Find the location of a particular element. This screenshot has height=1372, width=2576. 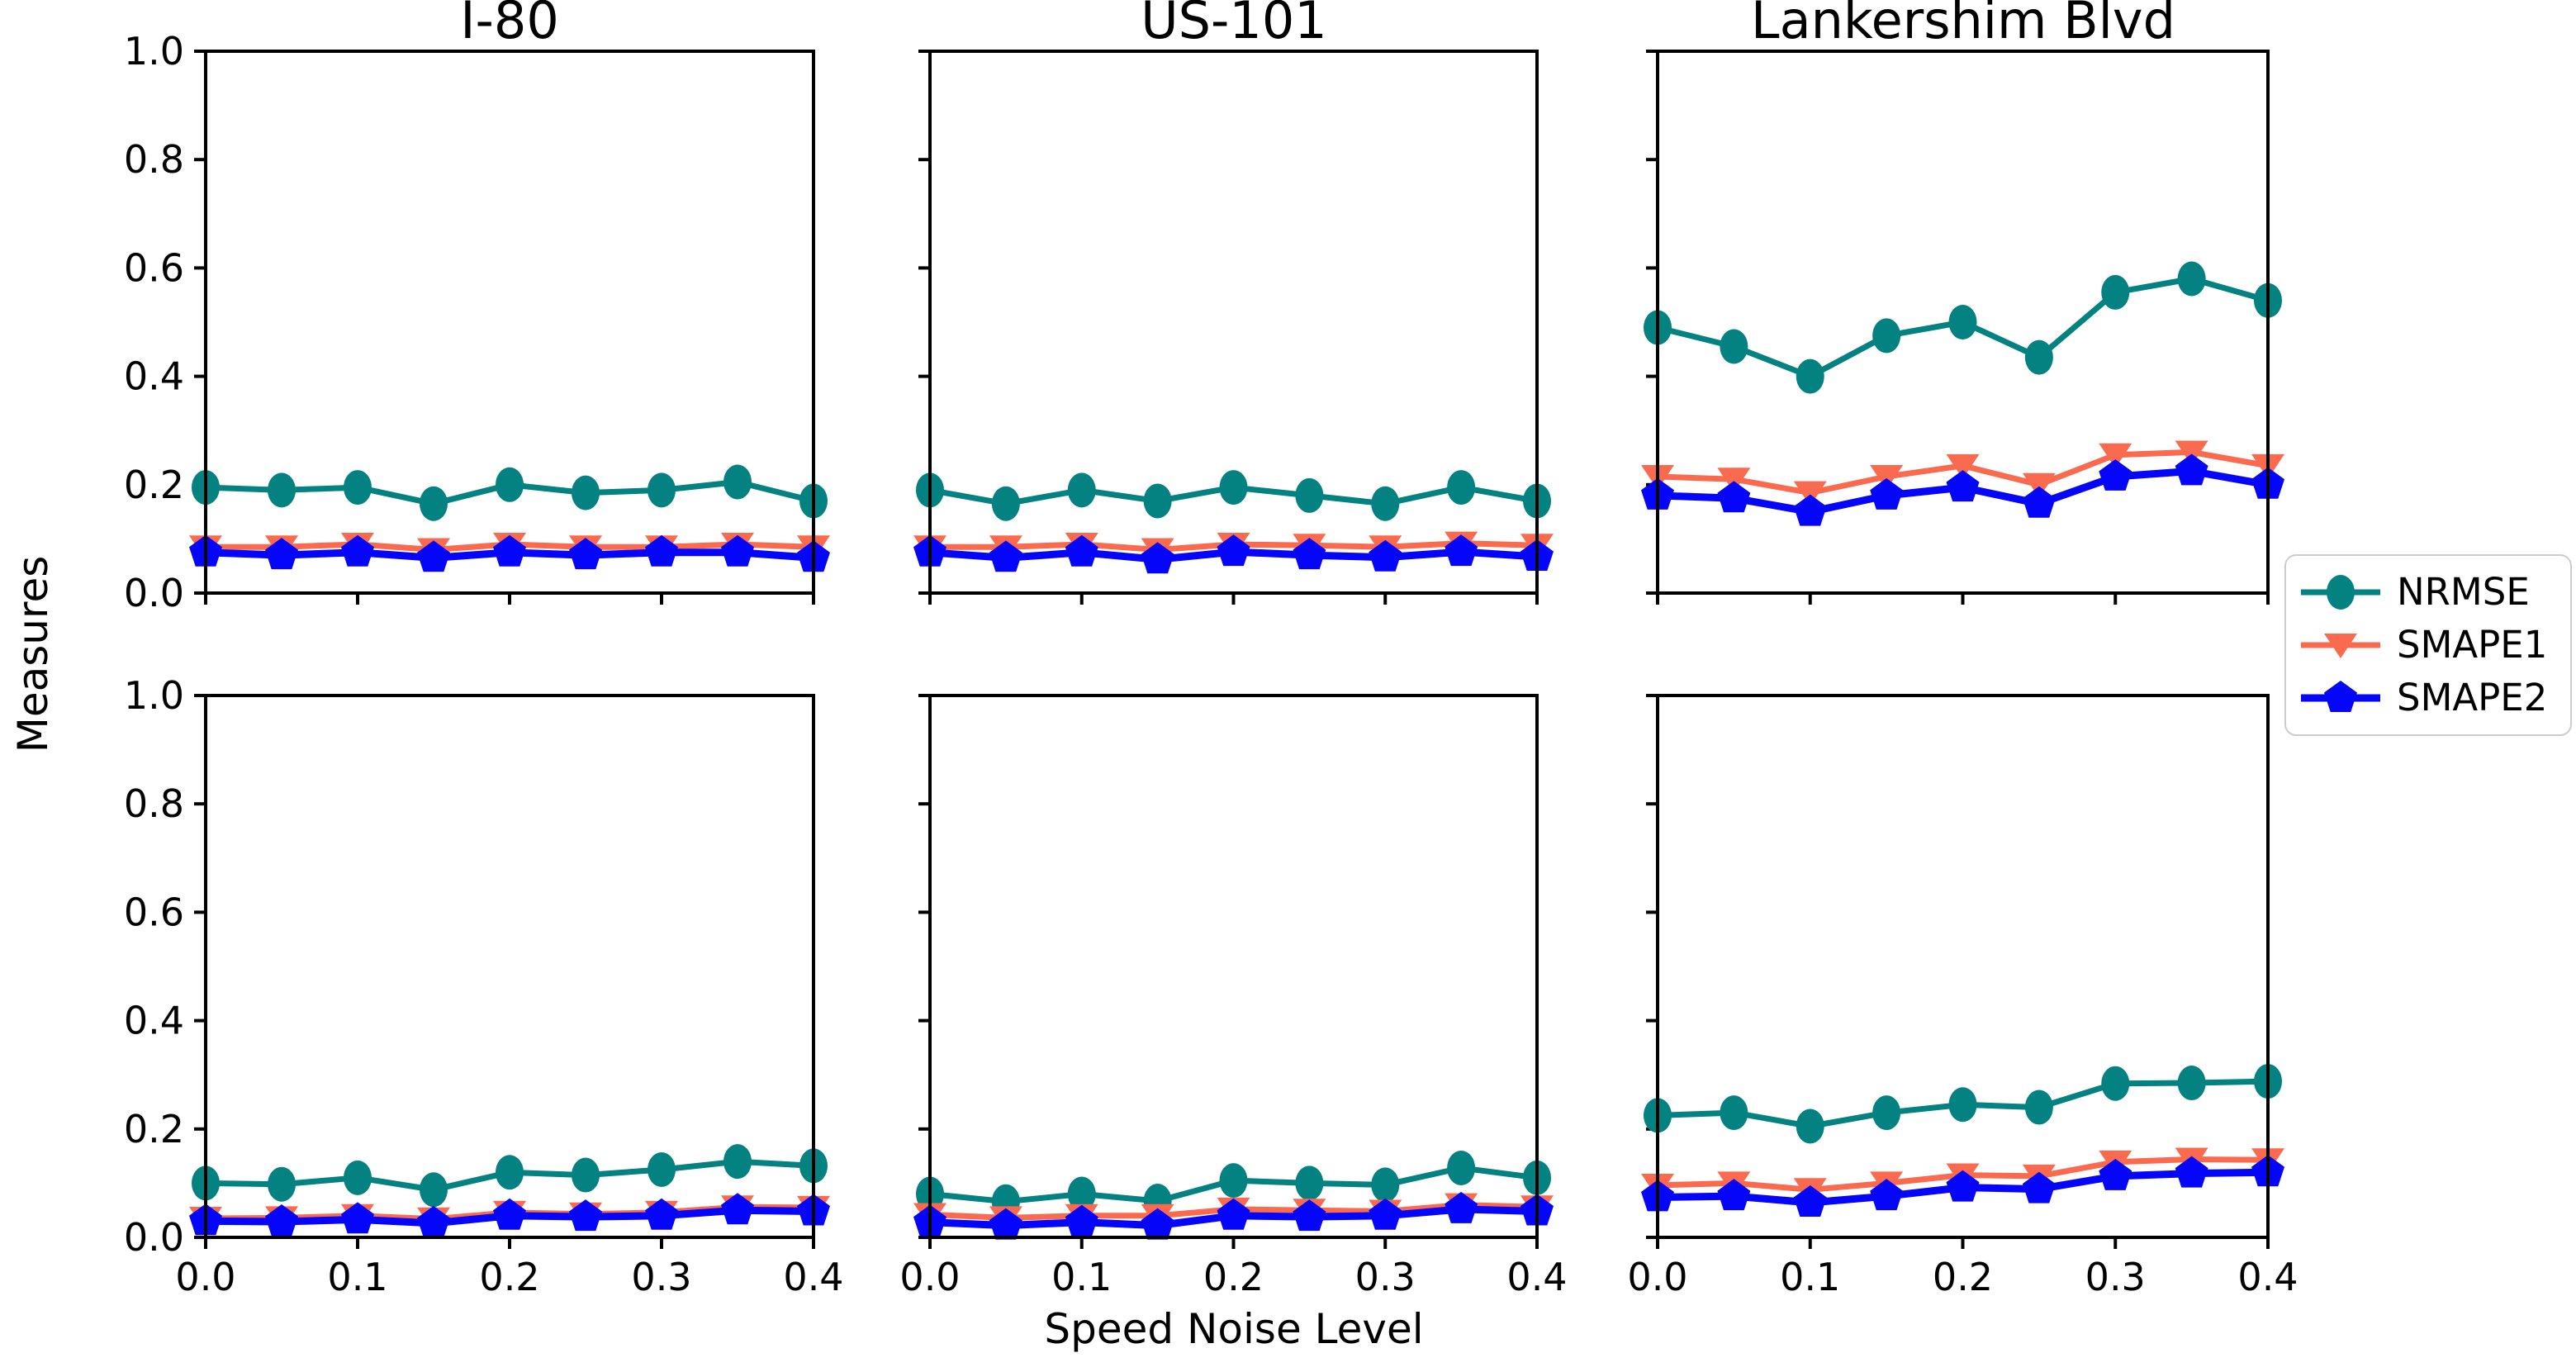

legend-item-smape2: SMAPE2 is located at coordinates (2431, 698).